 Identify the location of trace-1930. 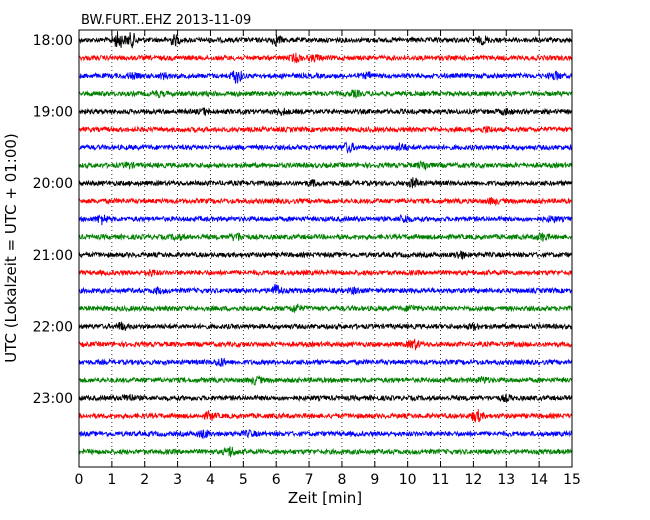
(325, 148).